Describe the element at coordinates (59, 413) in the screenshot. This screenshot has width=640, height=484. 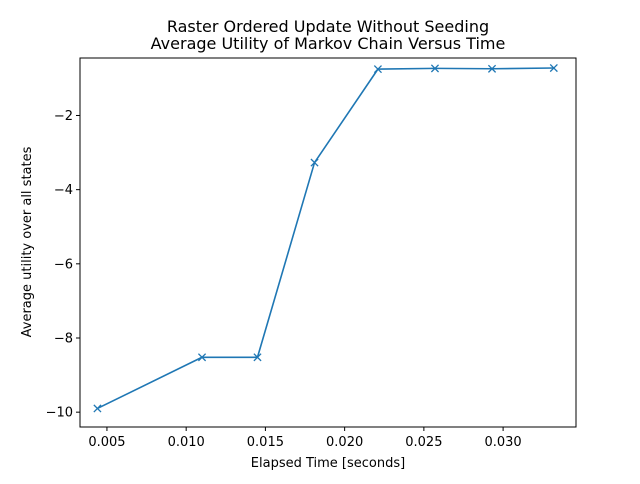
I see `y-tick-label: −10` at that location.